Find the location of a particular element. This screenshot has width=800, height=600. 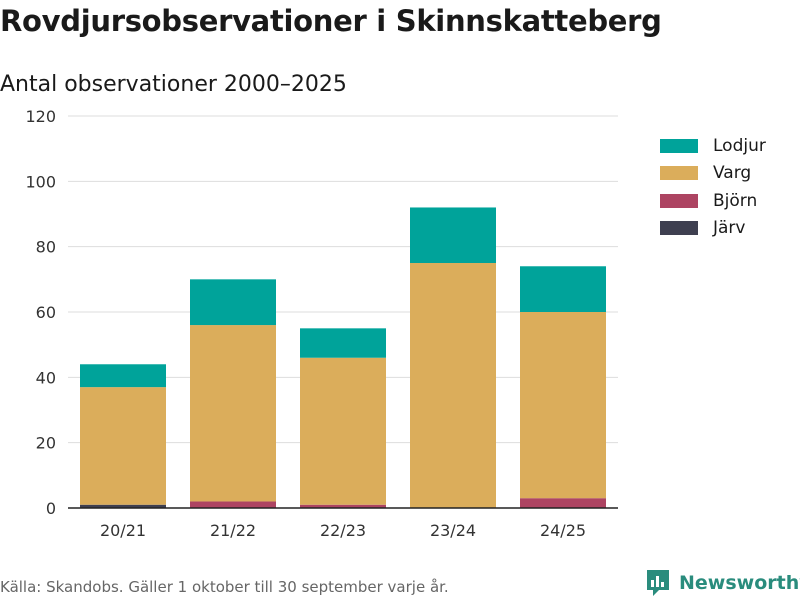

legend: Lodjur Varg Björn Järv is located at coordinates (713, 187).